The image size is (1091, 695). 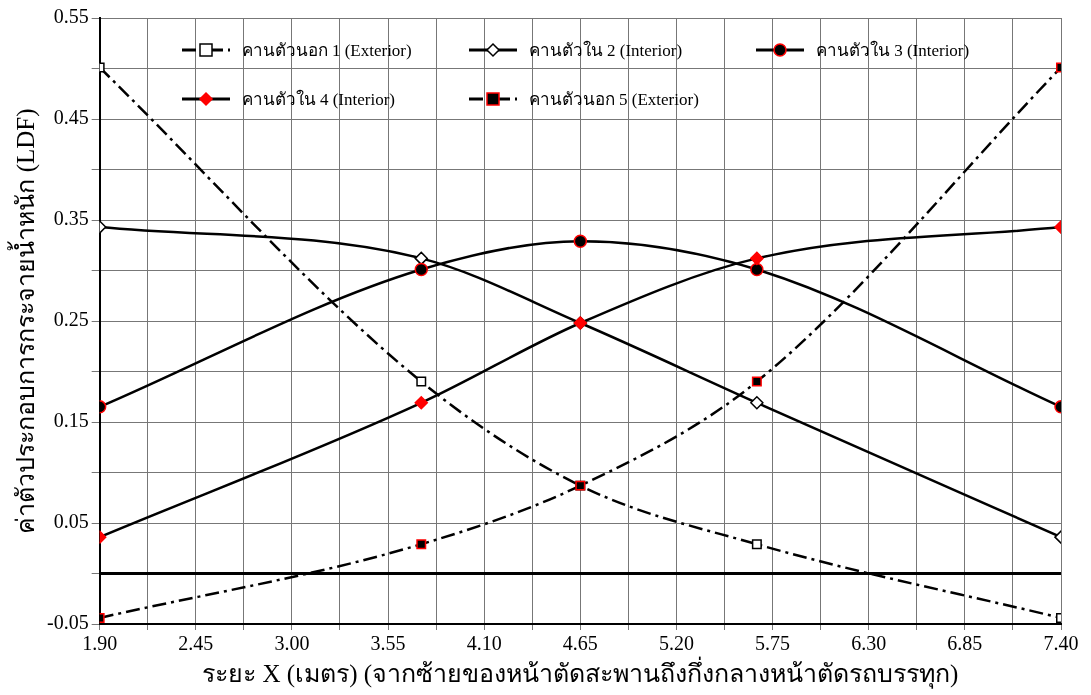 What do you see at coordinates (965, 643) in the screenshot?
I see `x-tick-label: 6.85` at bounding box center [965, 643].